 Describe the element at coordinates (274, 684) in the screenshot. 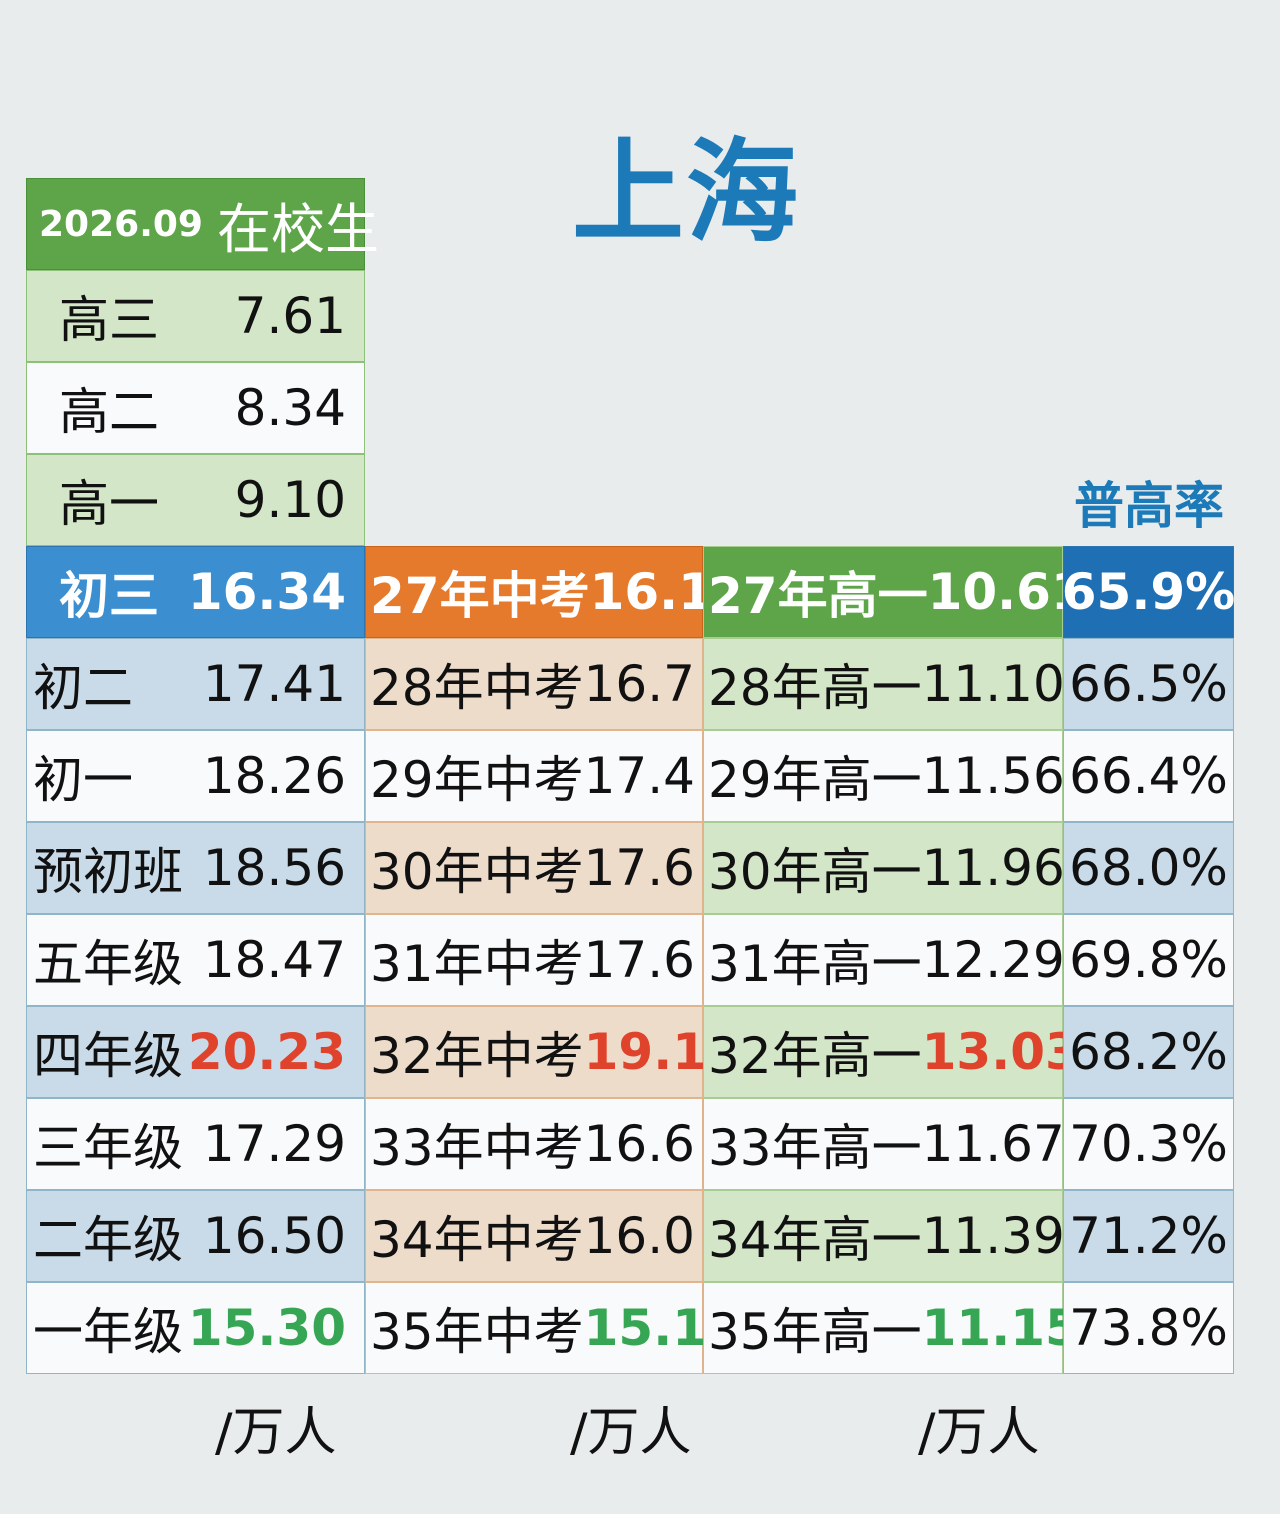

I see `row-1-students-value: 17.41` at that location.